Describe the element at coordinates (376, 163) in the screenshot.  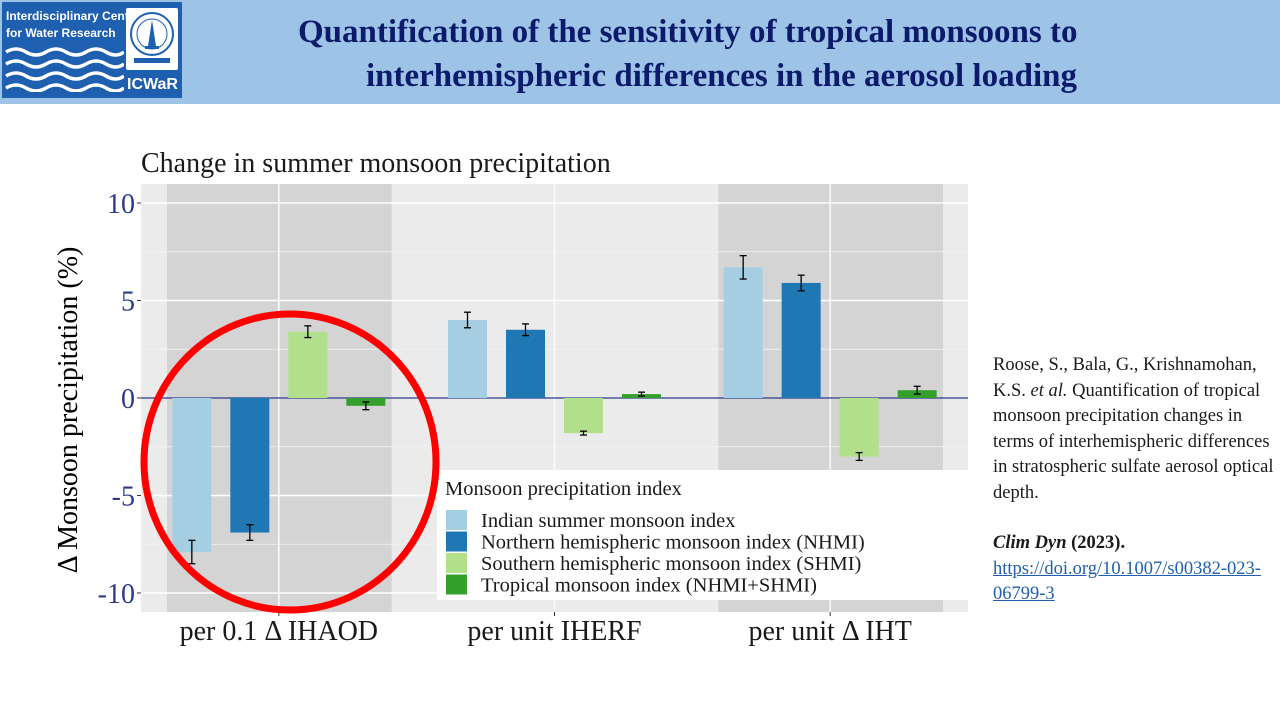
I see `chart-title: Change in summer monsoon precipitation` at that location.